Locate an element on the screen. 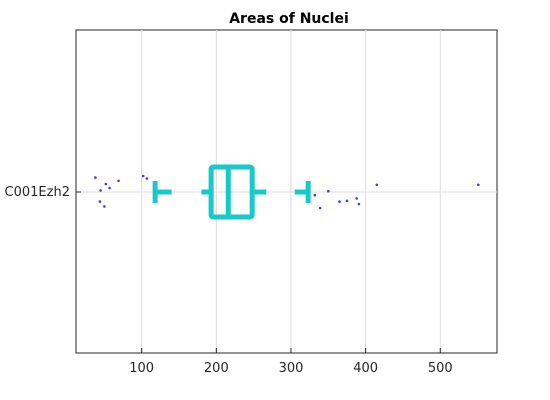 This screenshot has height=400, width=550. x-tick-label: 200 is located at coordinates (216, 368).